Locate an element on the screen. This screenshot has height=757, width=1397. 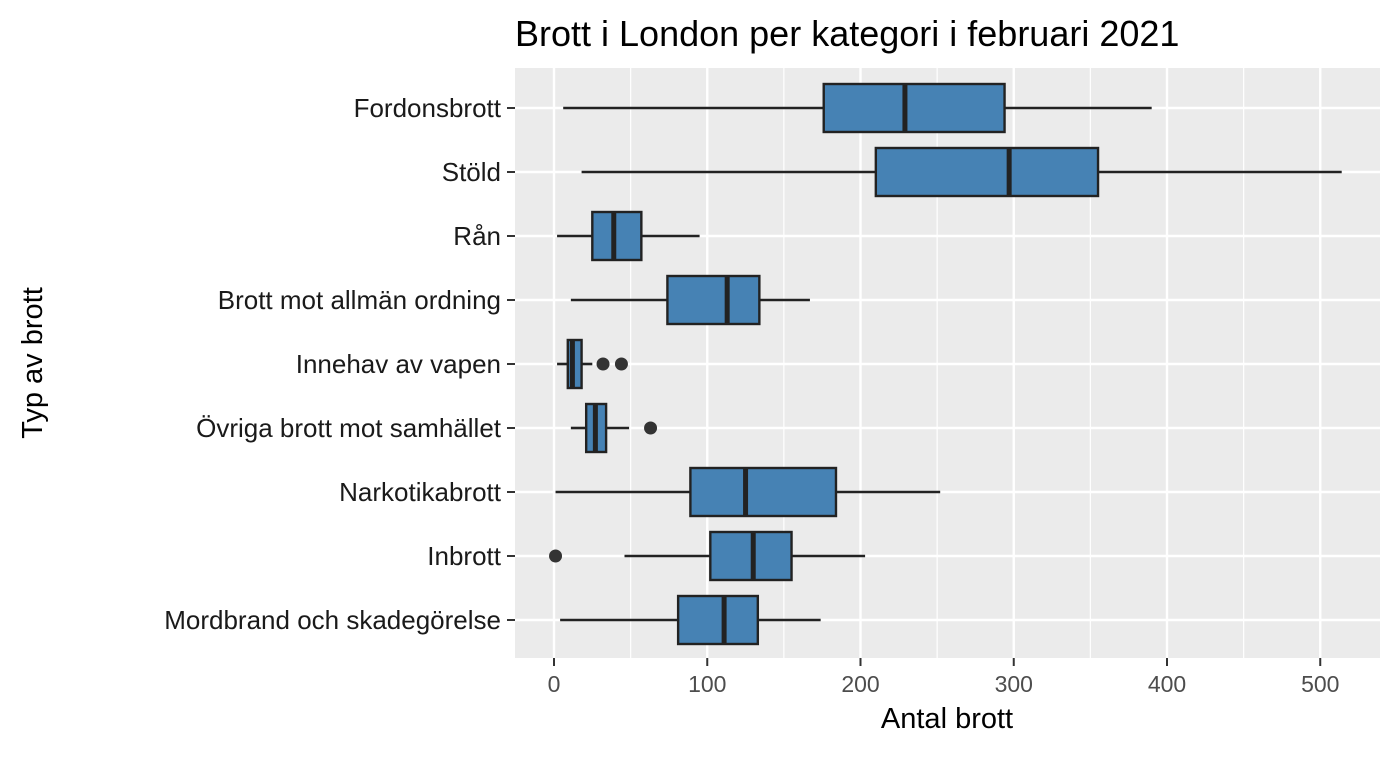
y-axis-title: Typ av brott is located at coordinates (33, 363).